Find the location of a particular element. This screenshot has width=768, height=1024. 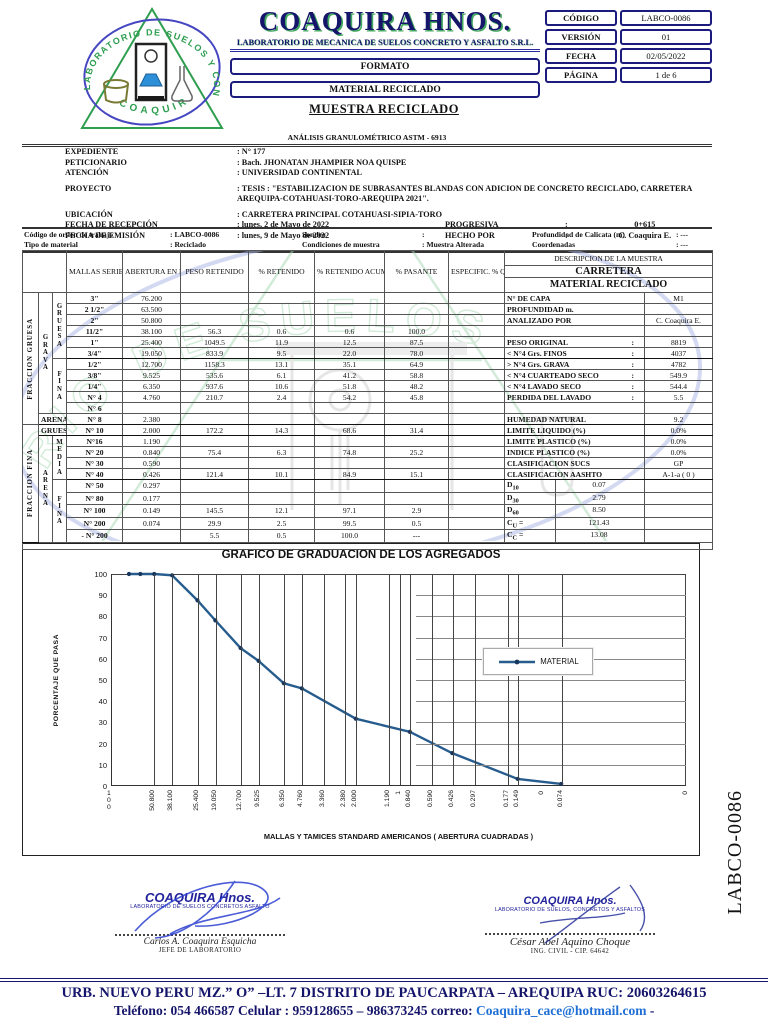

desc-row-label: INDICE PLASTICO (%) is located at coordinates (575, 452).